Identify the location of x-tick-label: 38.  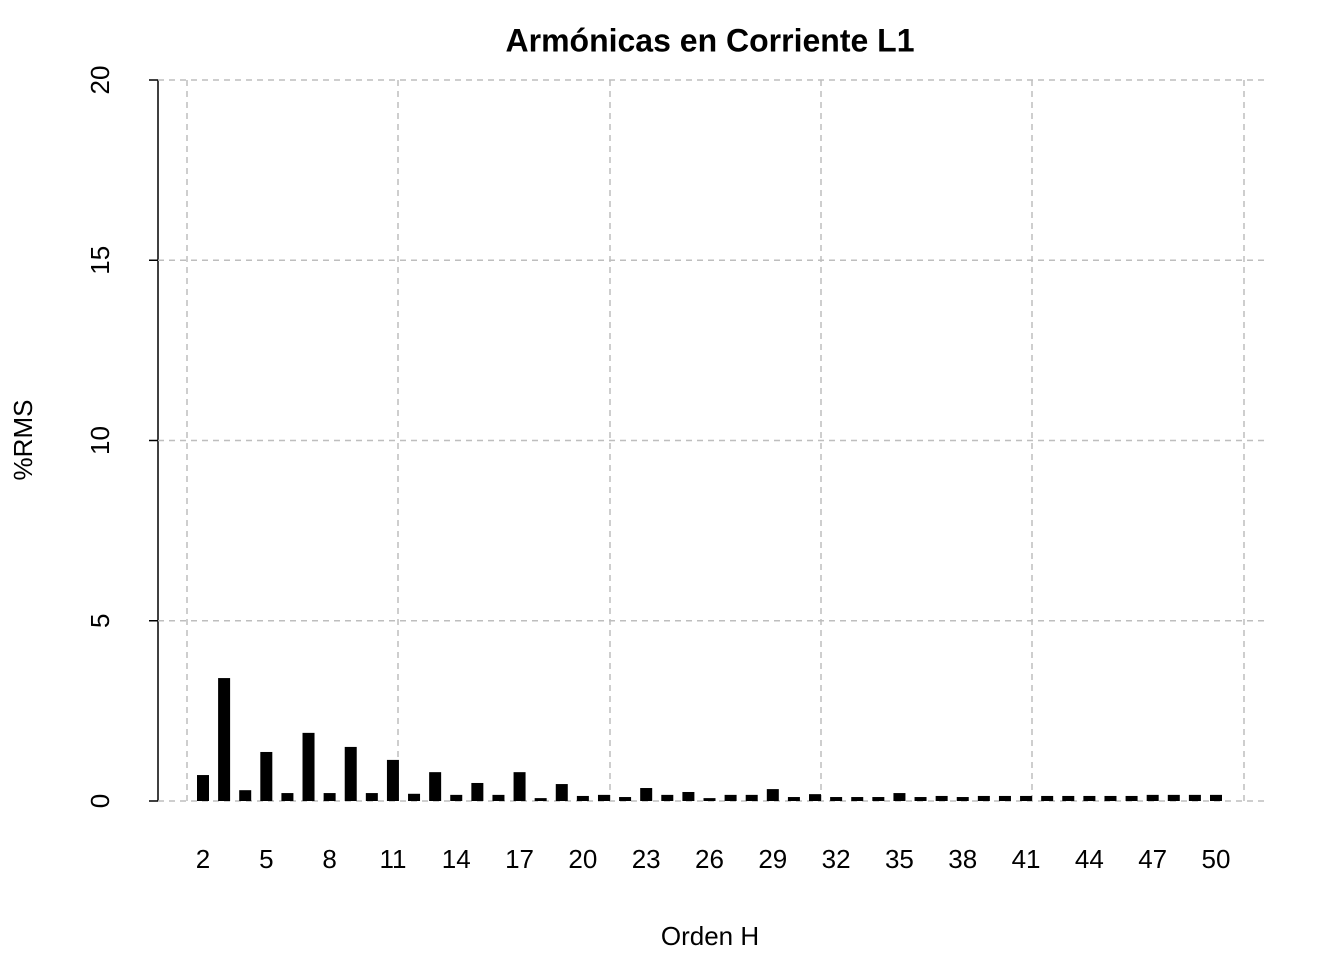
(962, 859).